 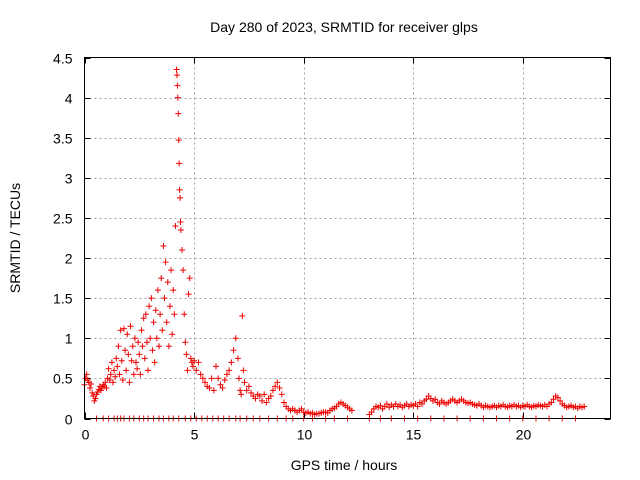 What do you see at coordinates (414, 435) in the screenshot?
I see `x-tick-label: 15` at bounding box center [414, 435].